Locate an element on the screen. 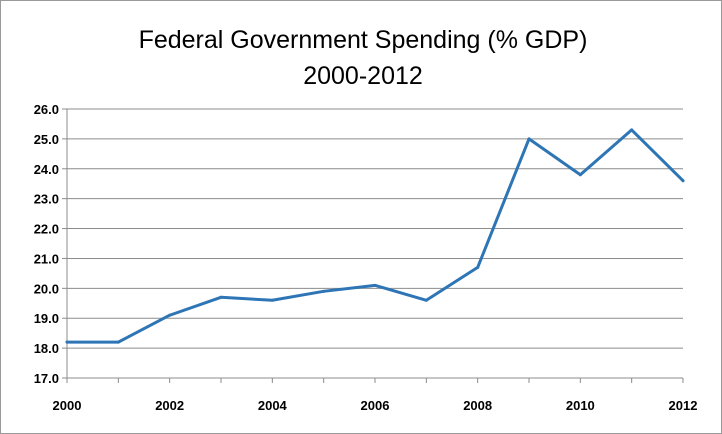 The image size is (722, 434). x-tick-label-3: 2006 is located at coordinates (375, 405).